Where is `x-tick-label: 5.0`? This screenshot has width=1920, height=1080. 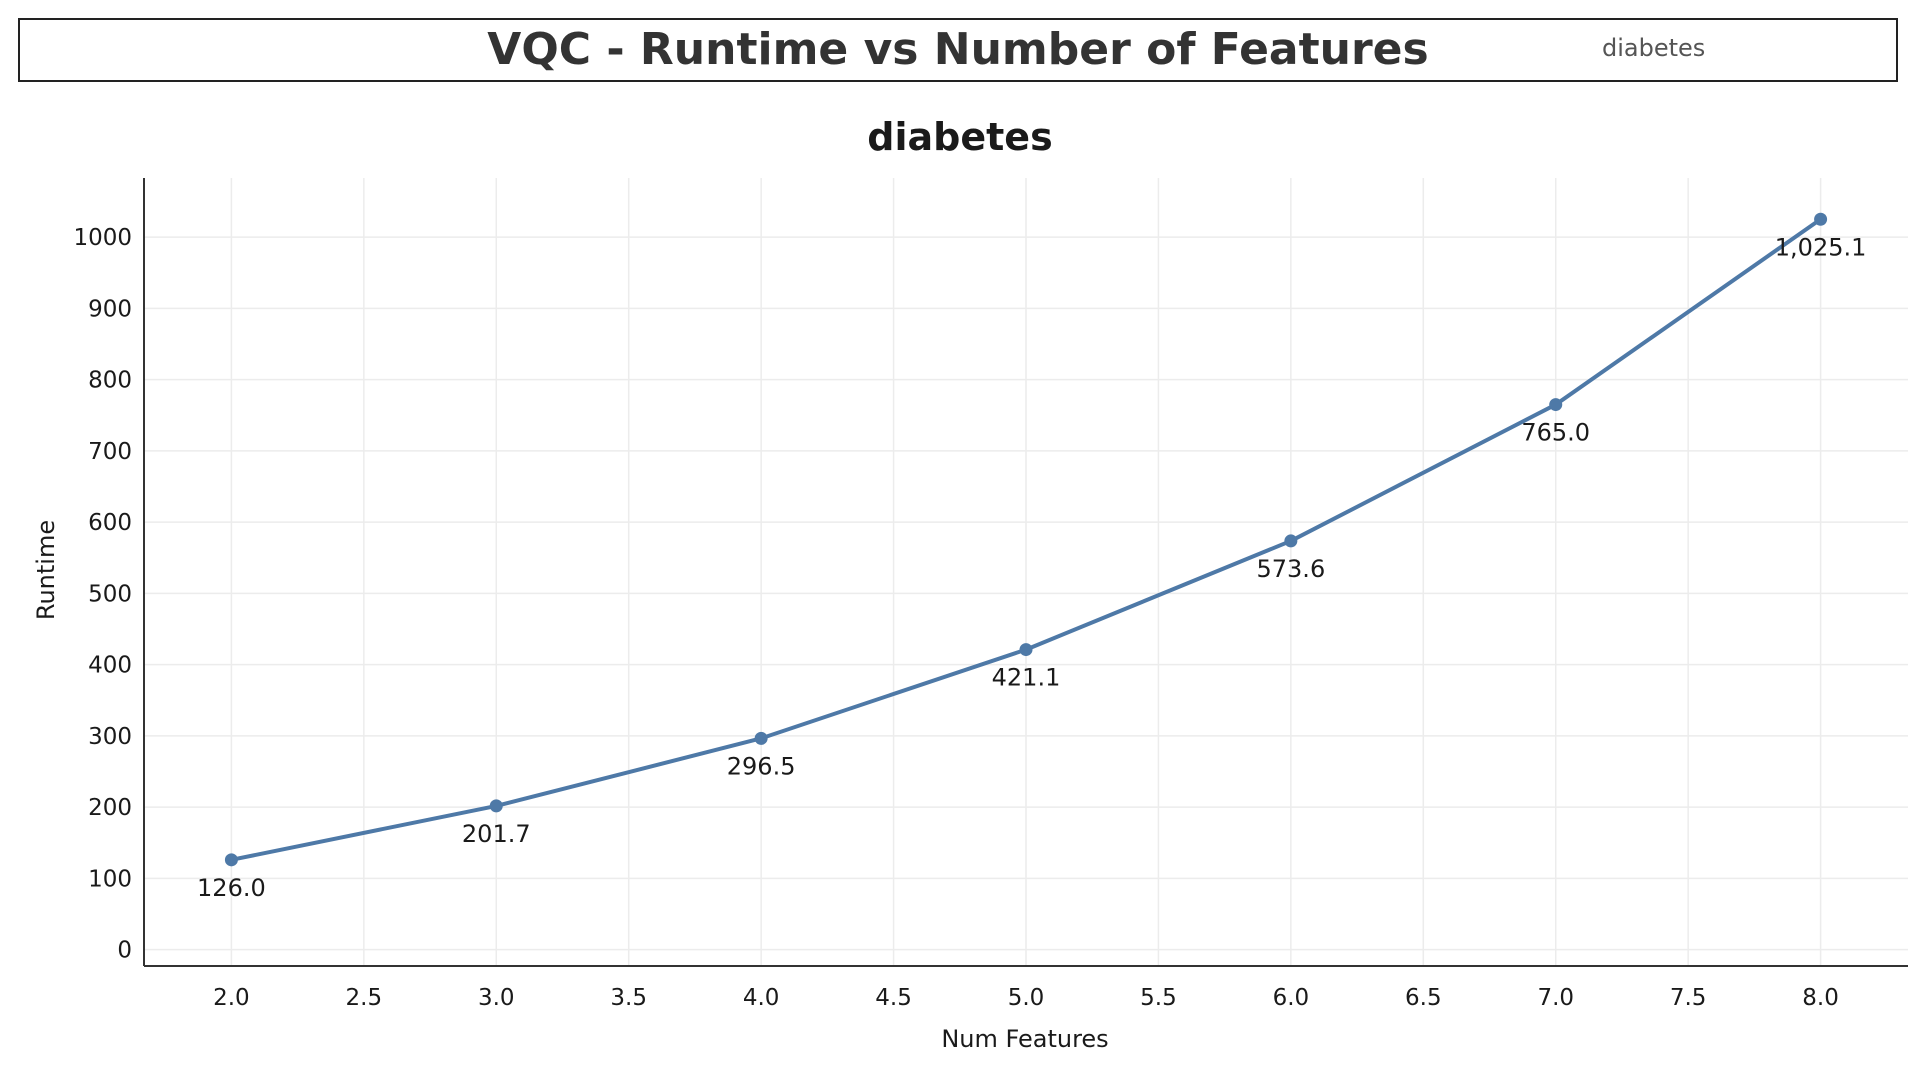 x-tick-label: 5.0 is located at coordinates (1026, 998).